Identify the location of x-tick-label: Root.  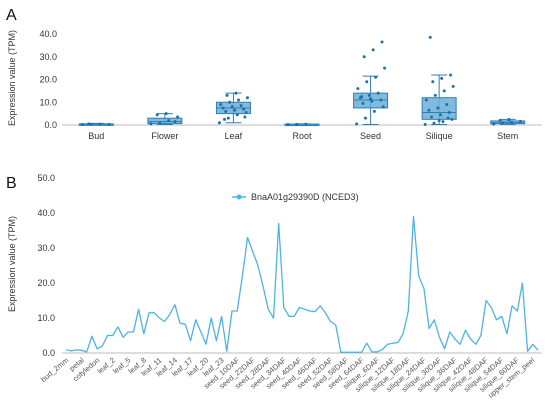
(302, 136).